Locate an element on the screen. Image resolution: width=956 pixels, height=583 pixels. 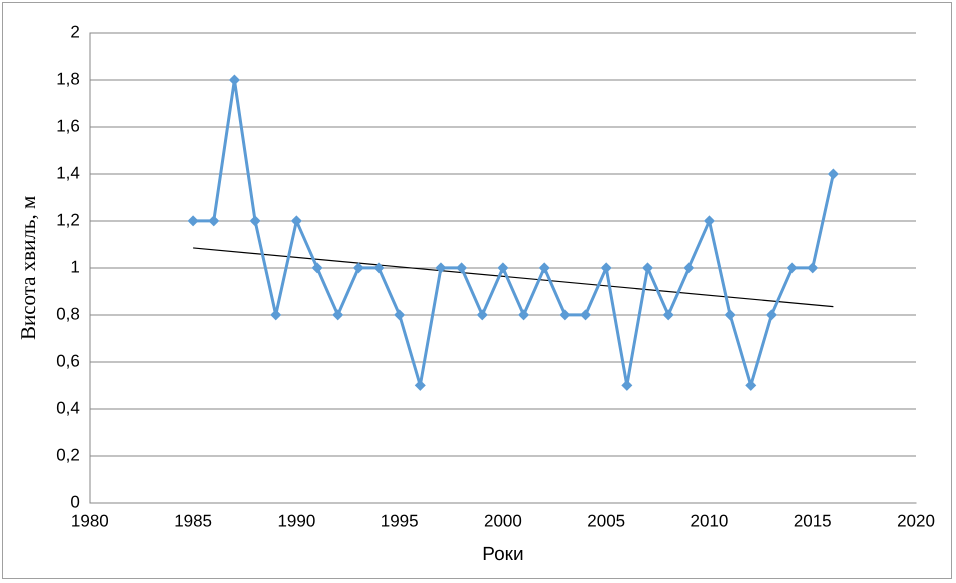
y-tick-label: 0,6 is located at coordinates (68, 361).